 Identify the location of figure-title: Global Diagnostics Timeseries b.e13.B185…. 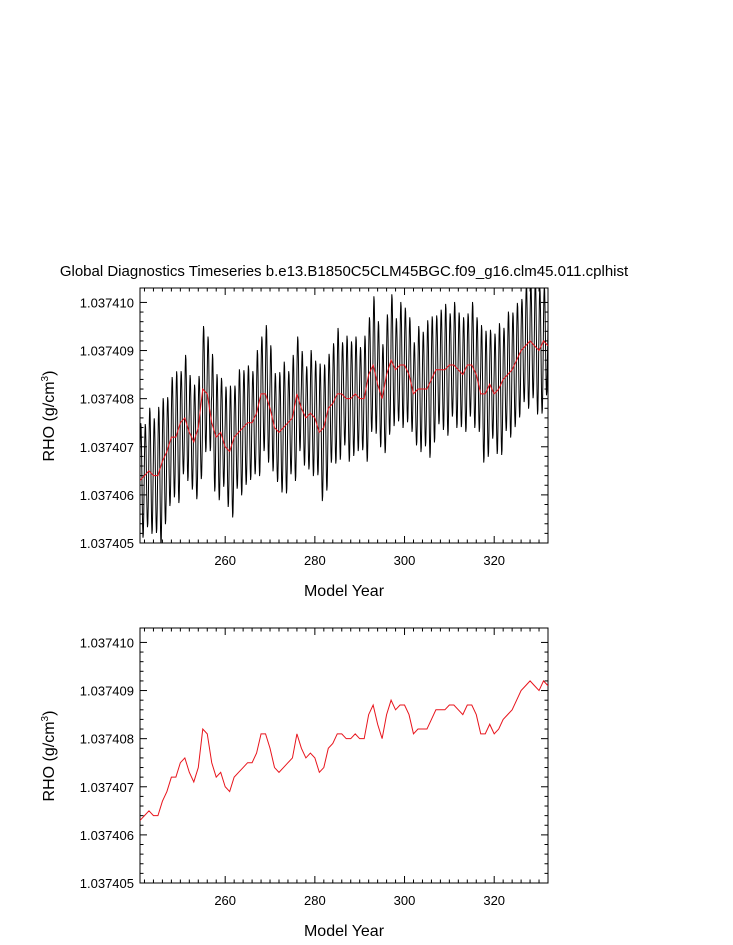
(344, 271).